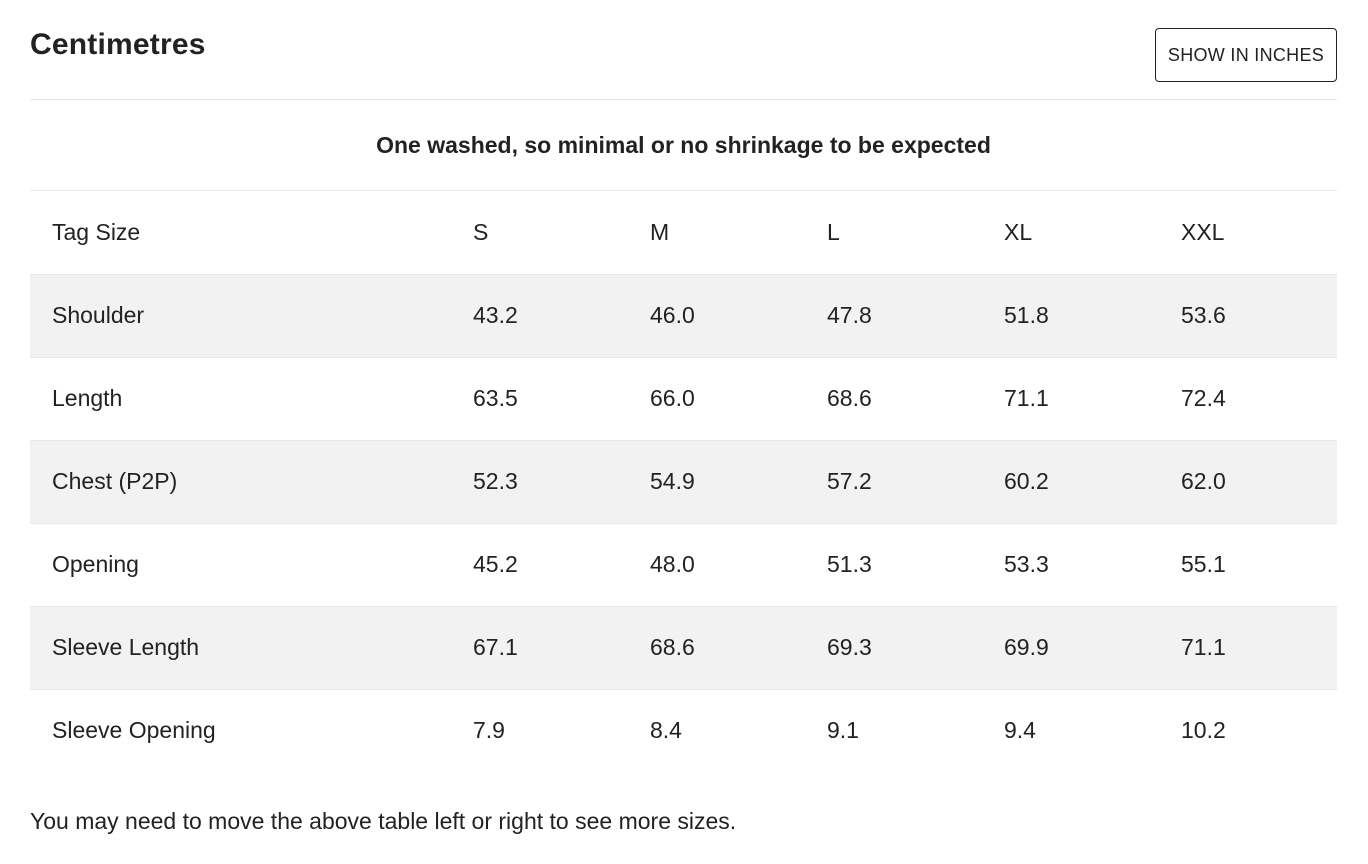  Describe the element at coordinates (915, 564) in the screenshot. I see `table-cell: 51.3` at that location.